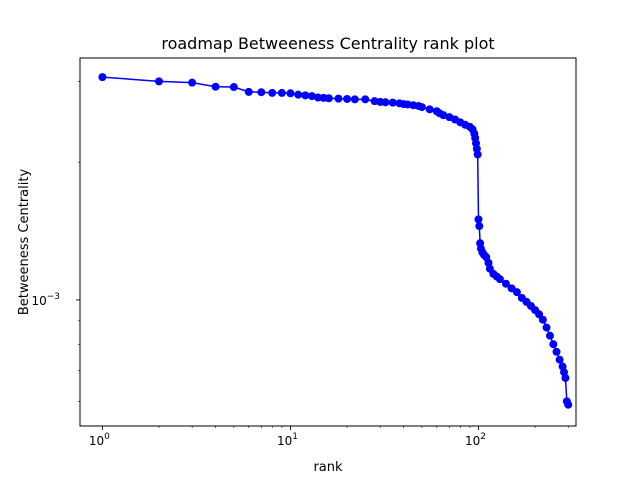 The image size is (640, 480). Describe the element at coordinates (328, 467) in the screenshot. I see `x-axis-label: rank` at that location.